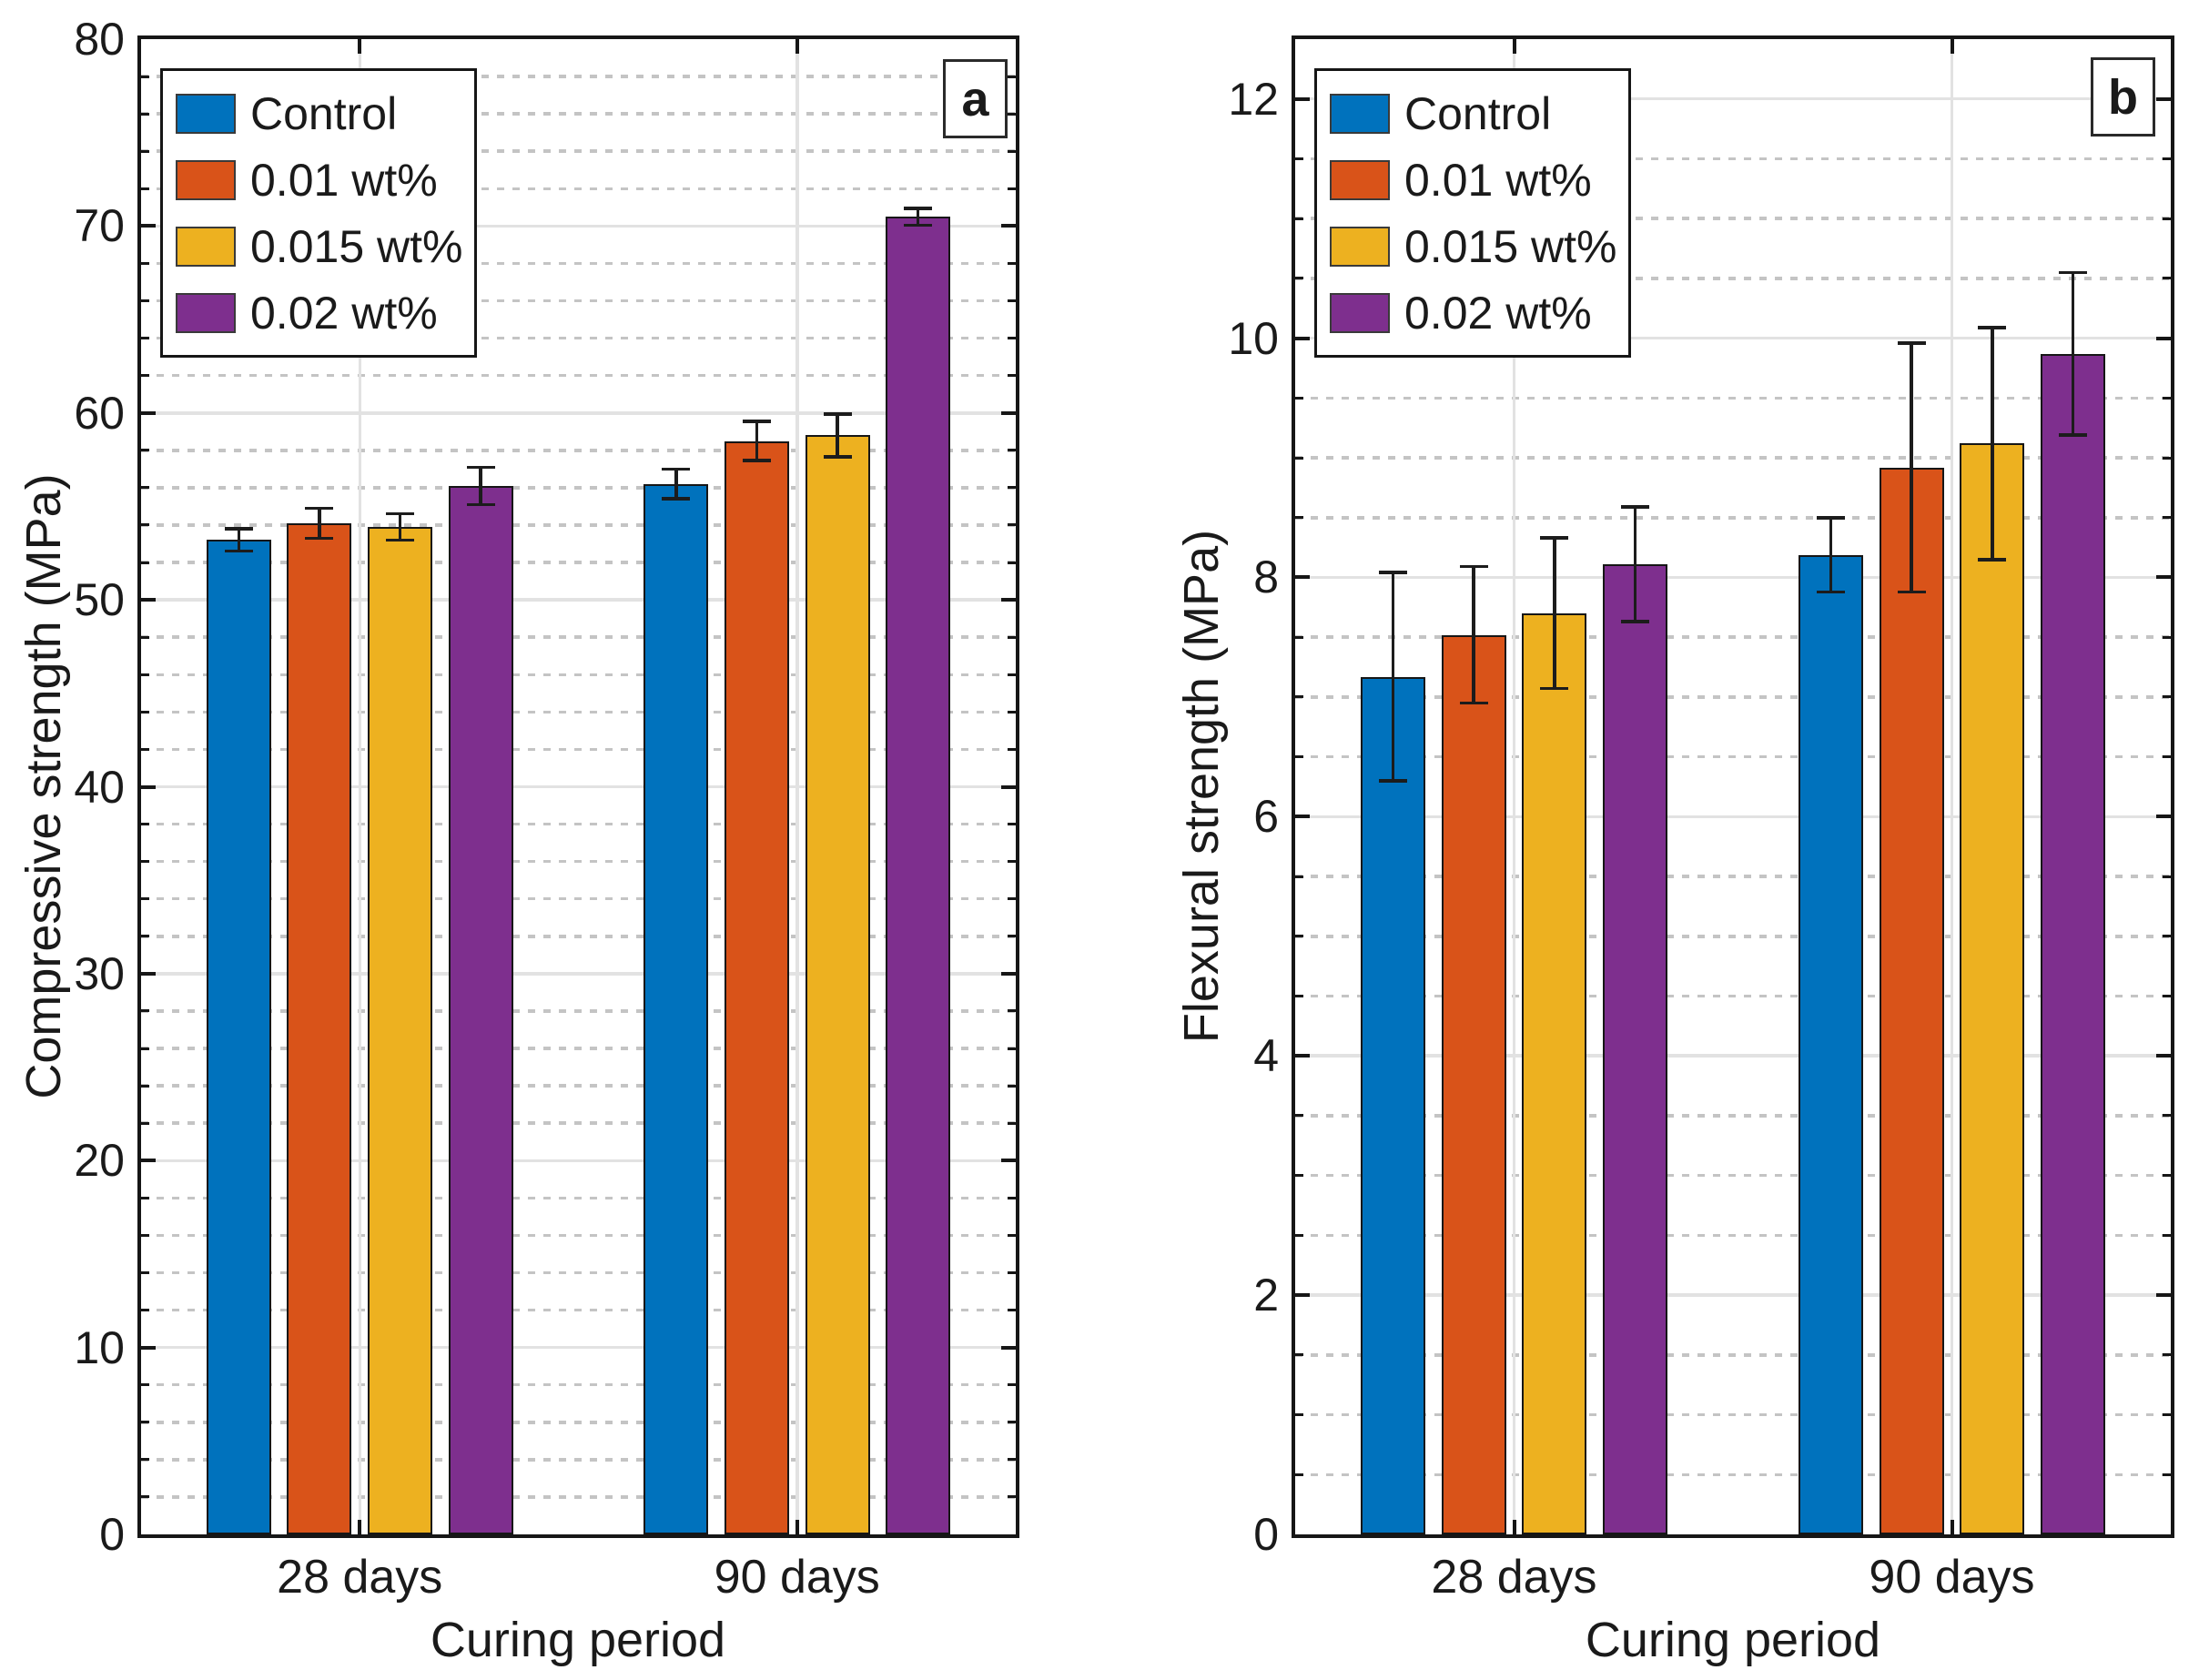 Image resolution: width=2209 pixels, height=1680 pixels. I want to click on y-tick-label: 30, so click(100, 973).